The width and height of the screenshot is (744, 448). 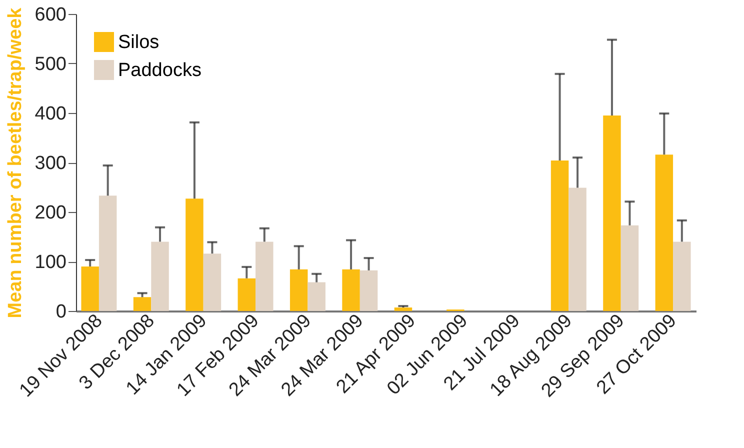 I want to click on legend-label: Paddocks, so click(x=160, y=70).